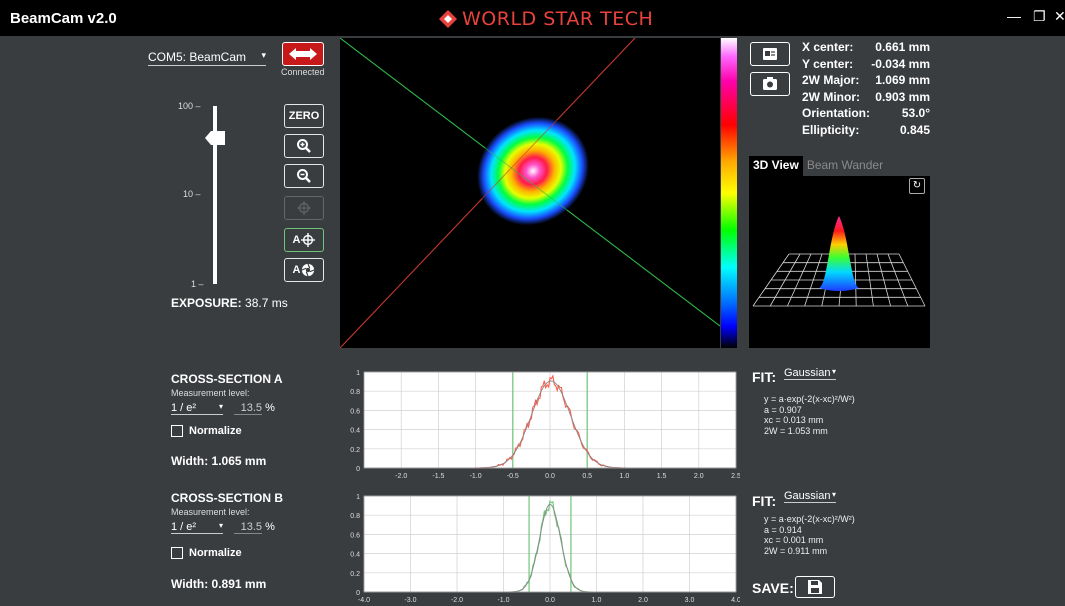  I want to click on camera-icon, so click(770, 83).